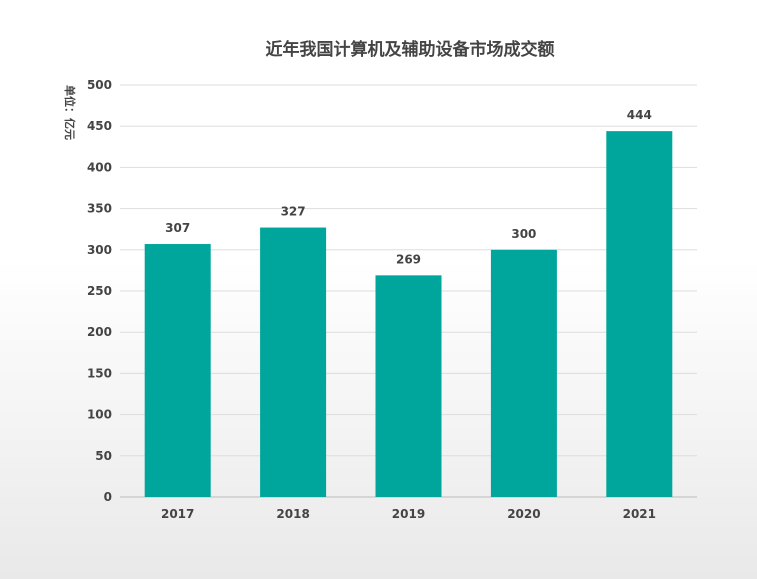 The height and width of the screenshot is (579, 757). Describe the element at coordinates (99, 373) in the screenshot. I see `y-tick-label: 150` at that location.